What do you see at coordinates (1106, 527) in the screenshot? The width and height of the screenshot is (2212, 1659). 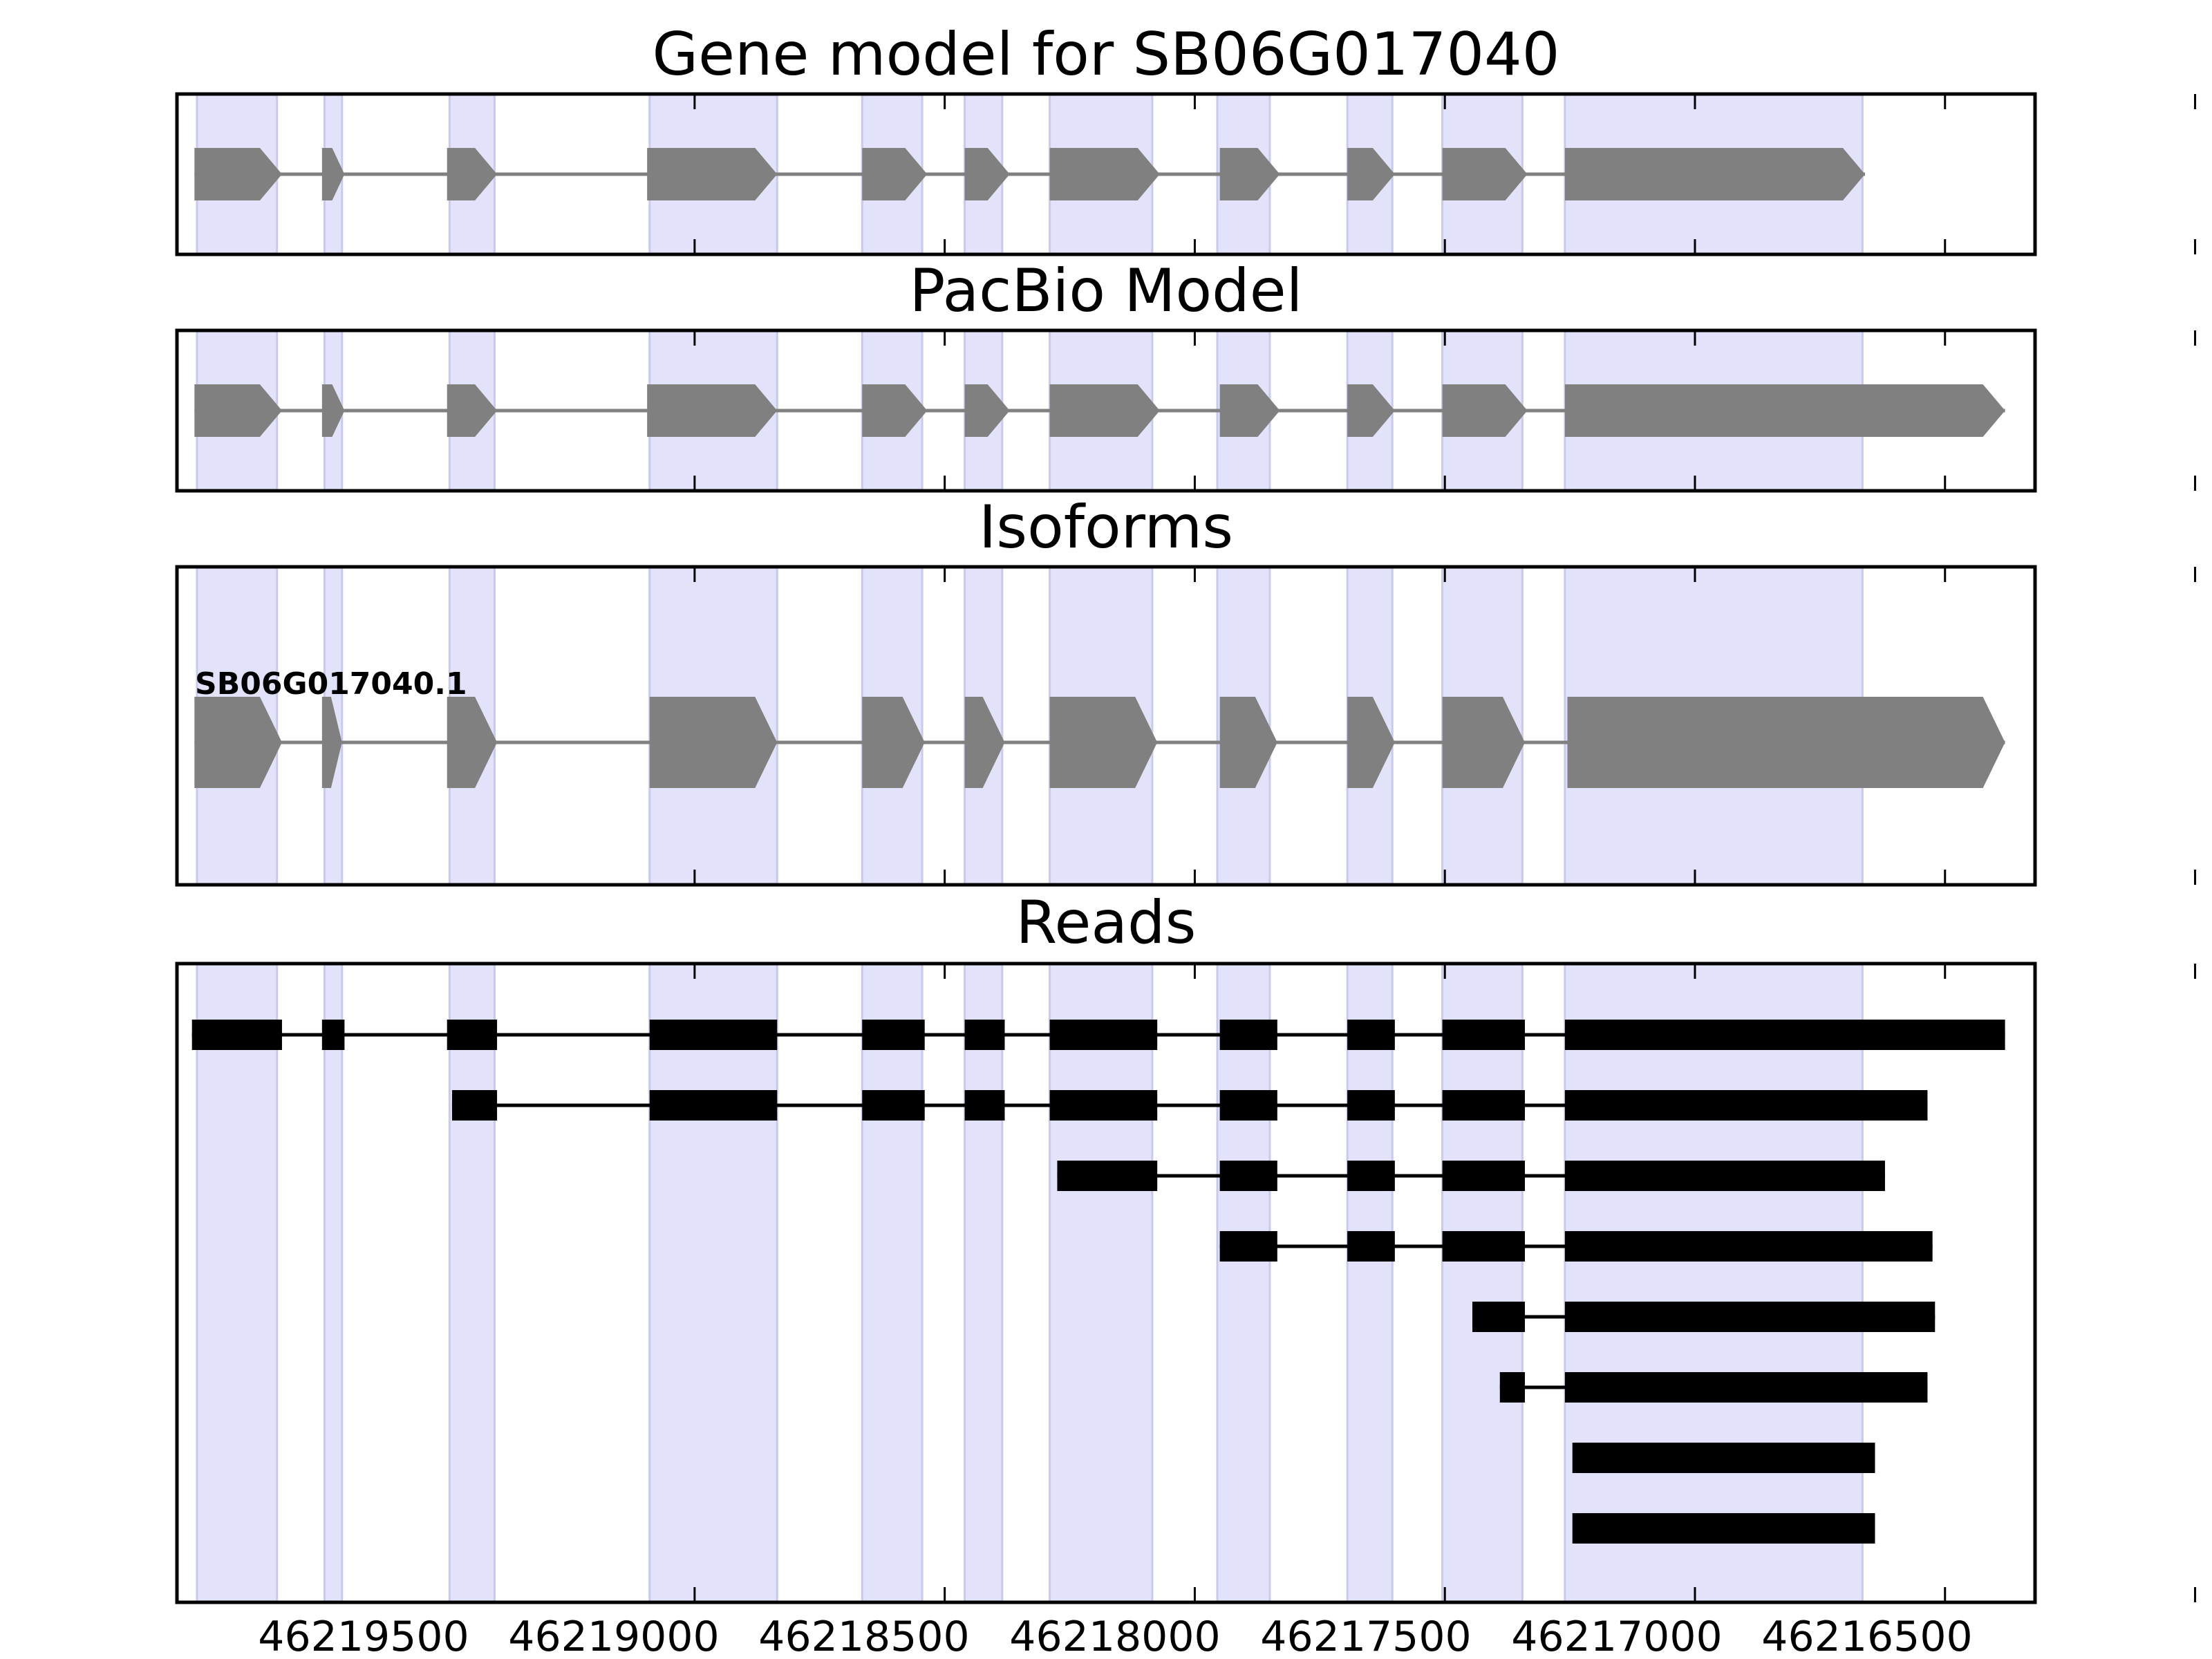 I see `panel-title-isoforms: Isoforms` at bounding box center [1106, 527].